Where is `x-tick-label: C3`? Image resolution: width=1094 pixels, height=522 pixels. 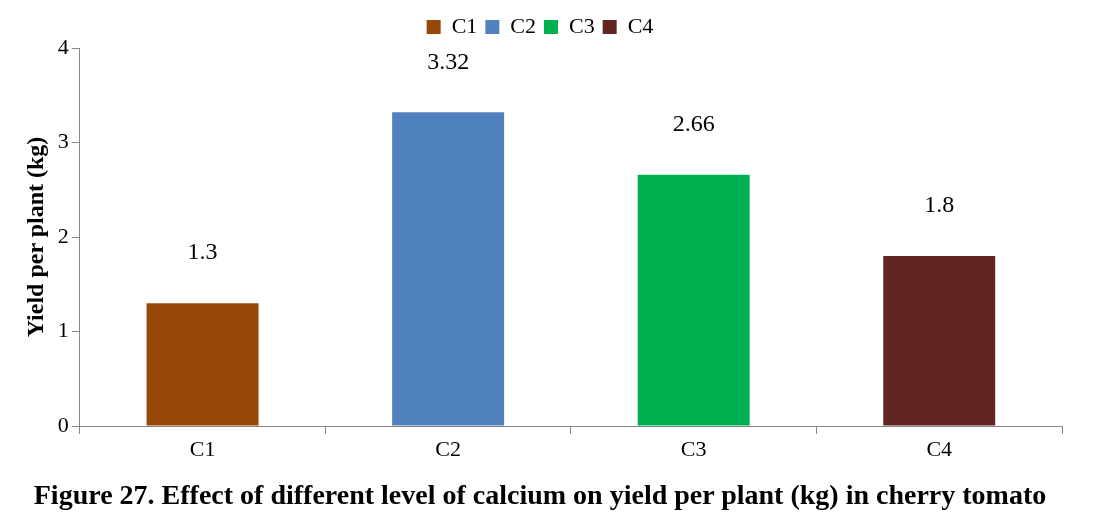
x-tick-label: C3 is located at coordinates (693, 448).